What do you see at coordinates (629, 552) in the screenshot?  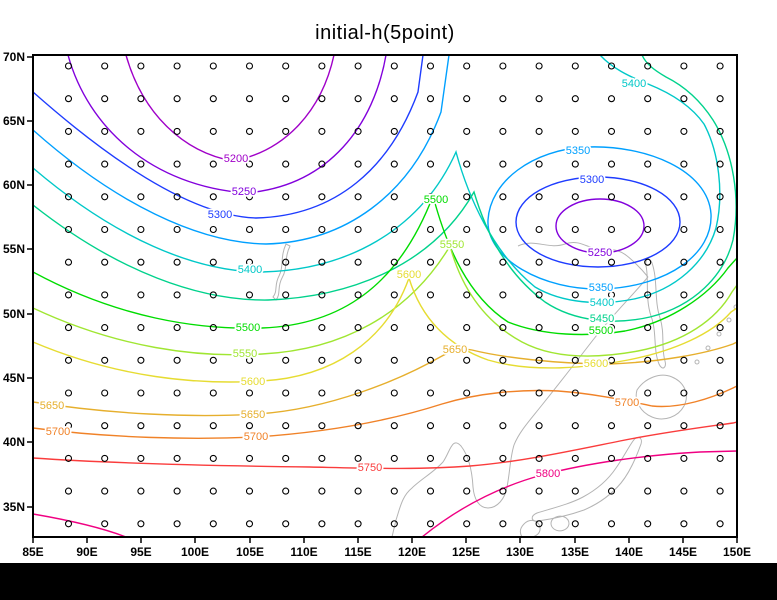 I see `x-tick-label: 140E` at bounding box center [629, 552].